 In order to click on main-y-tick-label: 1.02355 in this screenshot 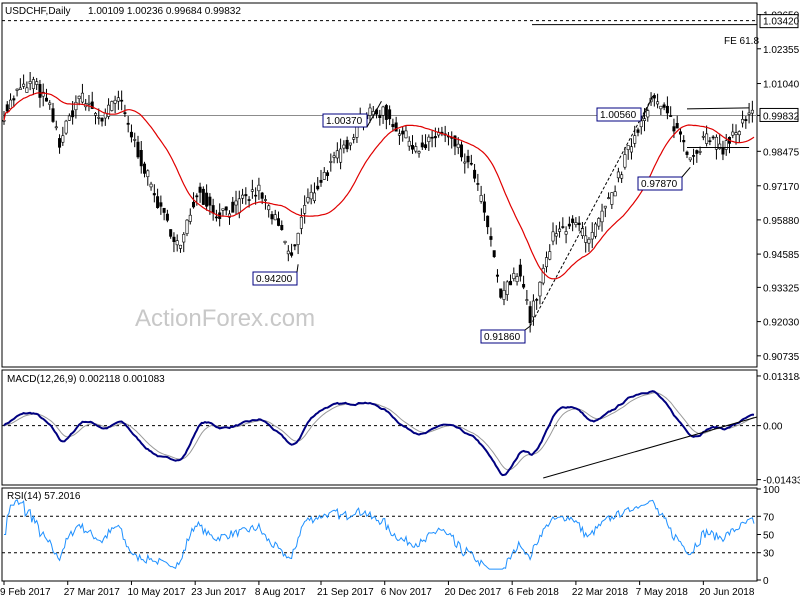, I will do `click(781, 50)`.